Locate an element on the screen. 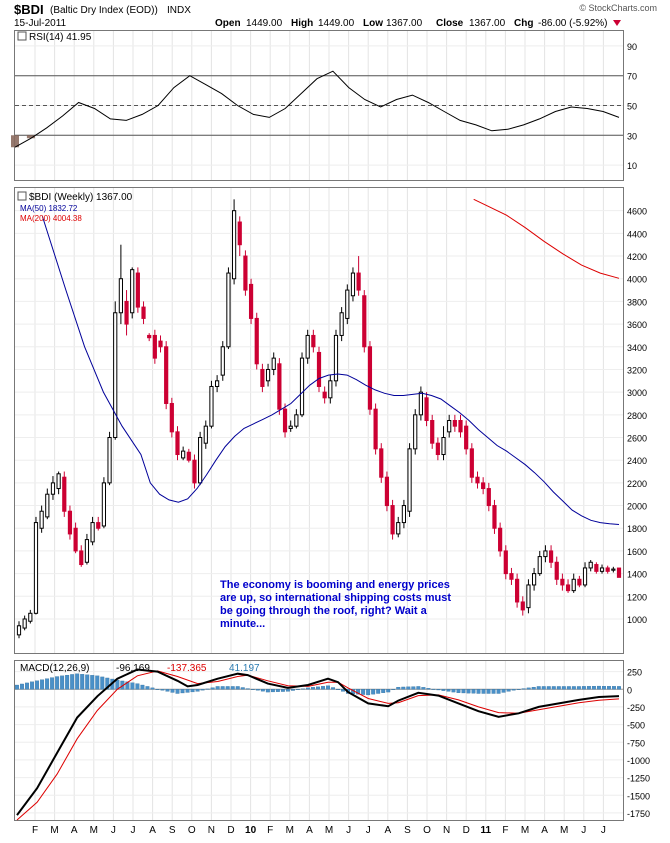  x-tick-label: O is located at coordinates (427, 830).